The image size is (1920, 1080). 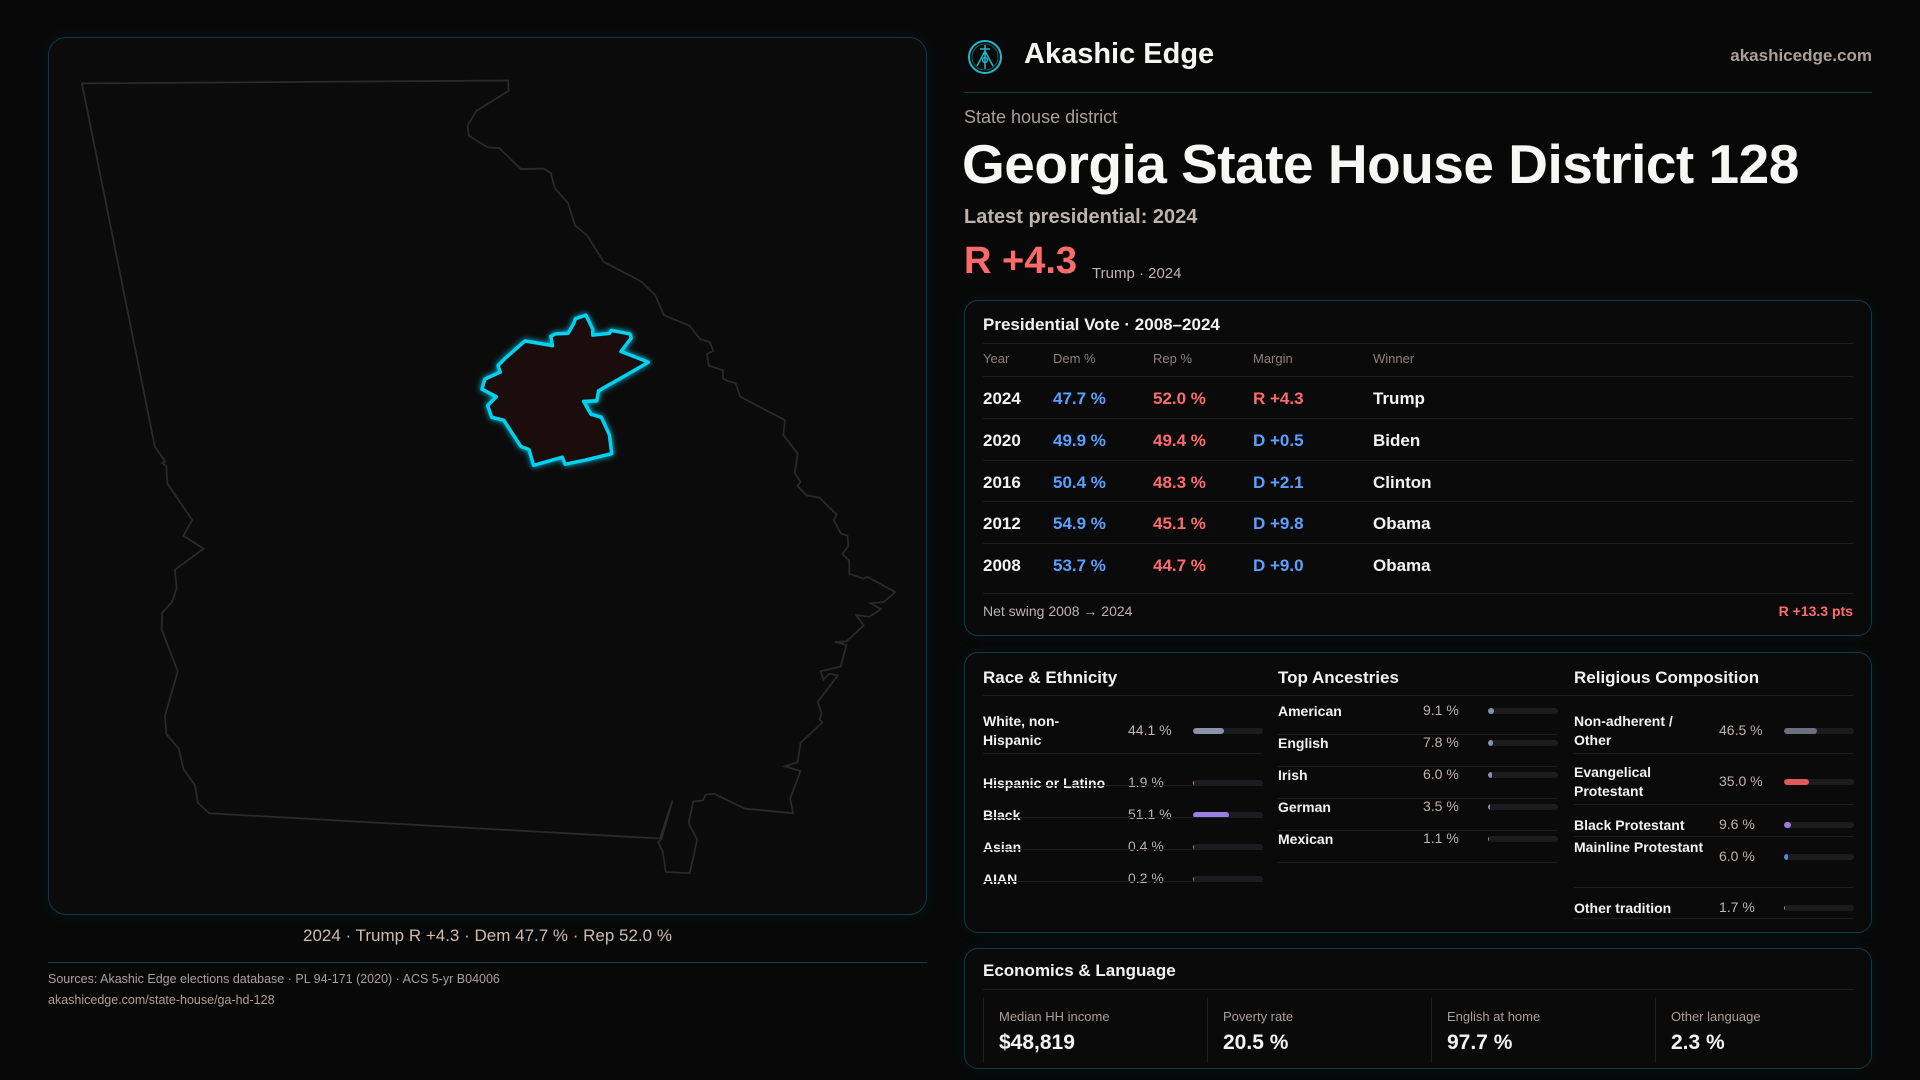 I want to click on headline-margin-sub: Trump · 2024, so click(x=1137, y=273).